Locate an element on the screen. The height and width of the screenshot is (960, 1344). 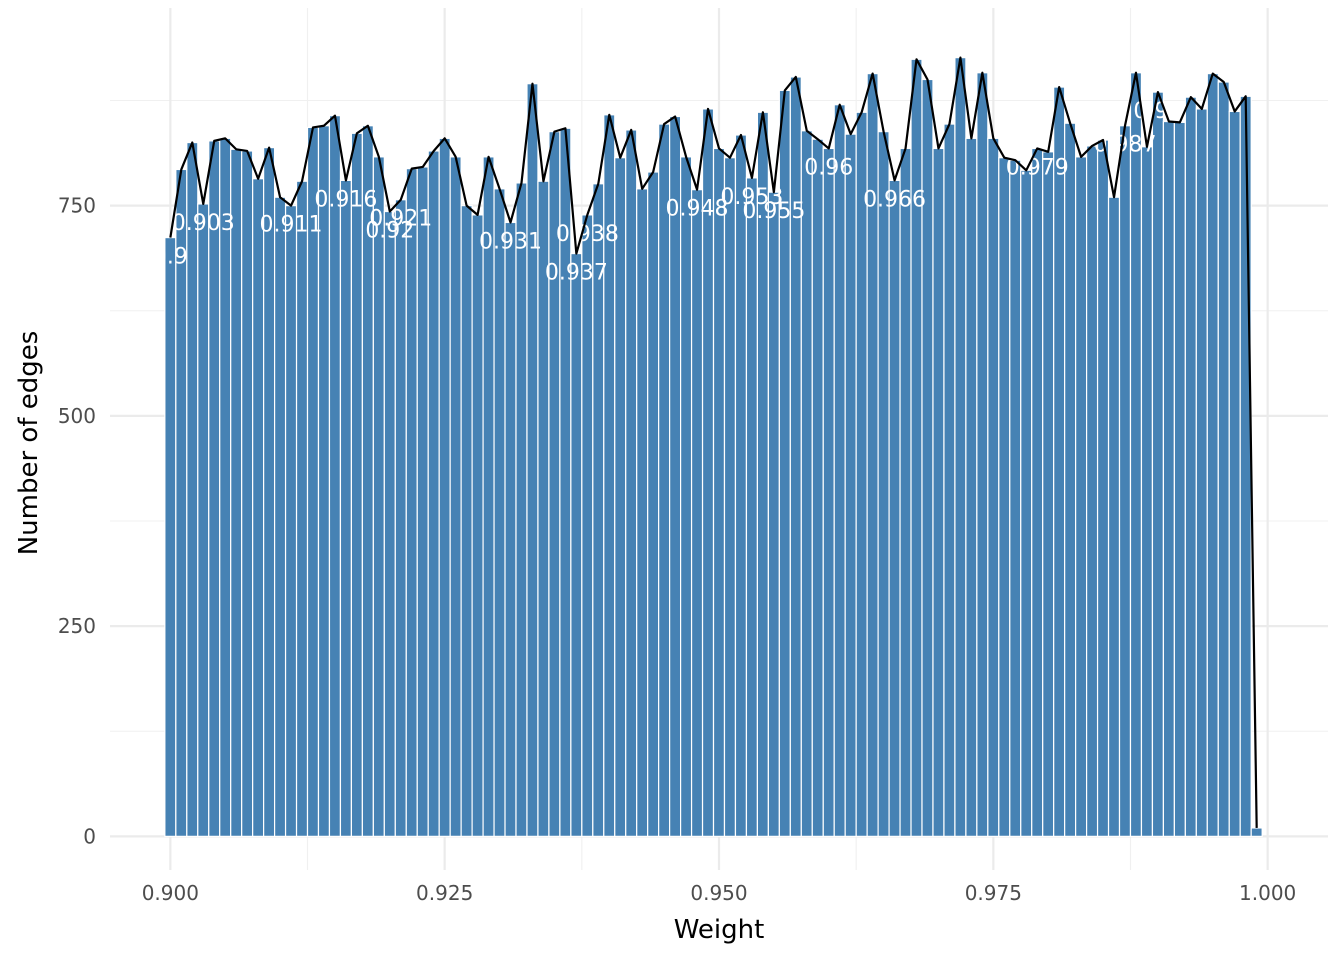
y-tick-label: 750 is located at coordinates (77, 206).